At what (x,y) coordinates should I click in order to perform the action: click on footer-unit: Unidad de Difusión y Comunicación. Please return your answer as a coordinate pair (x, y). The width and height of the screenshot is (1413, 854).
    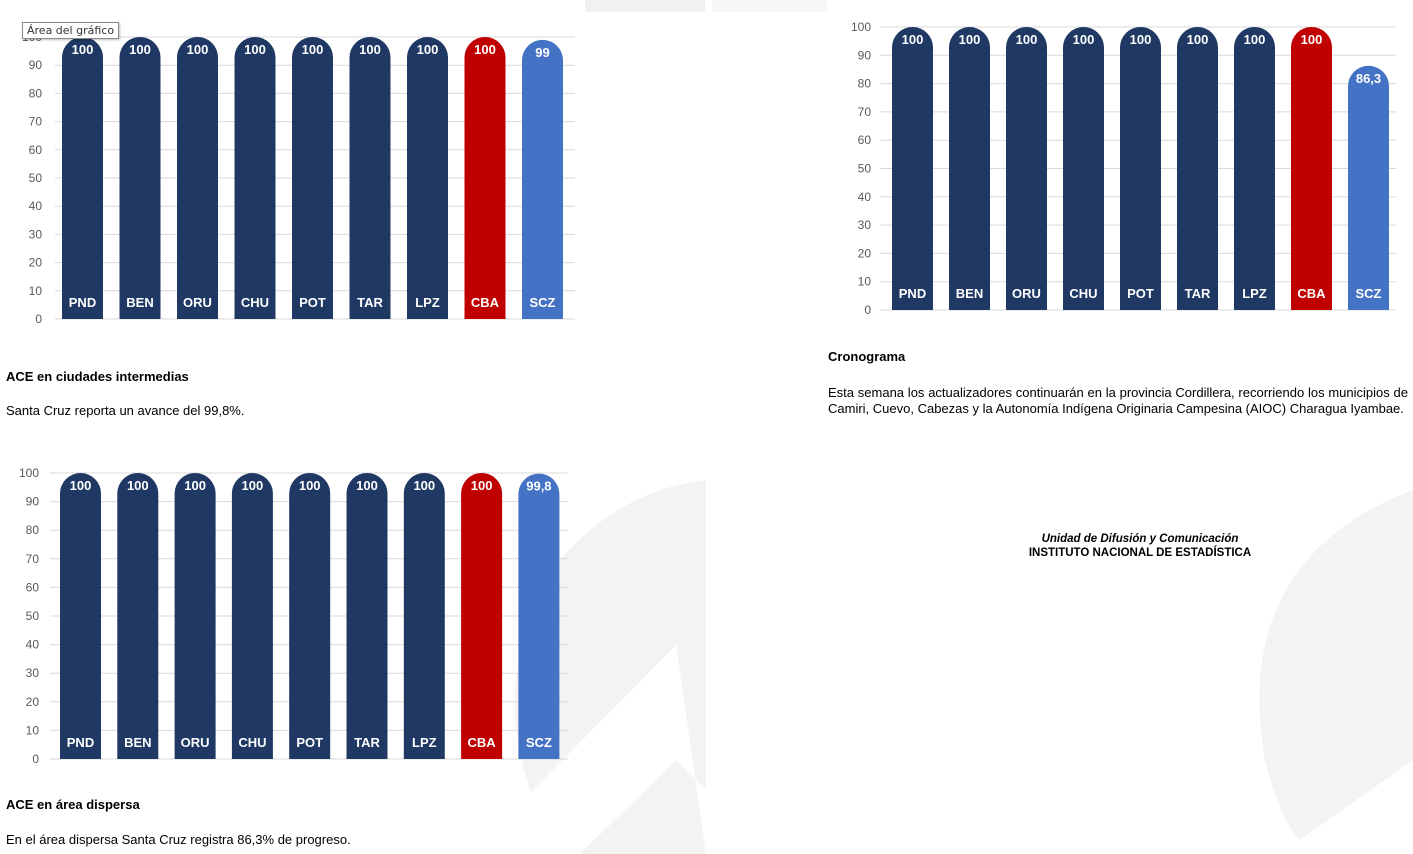
    Looking at the image, I should click on (1140, 539).